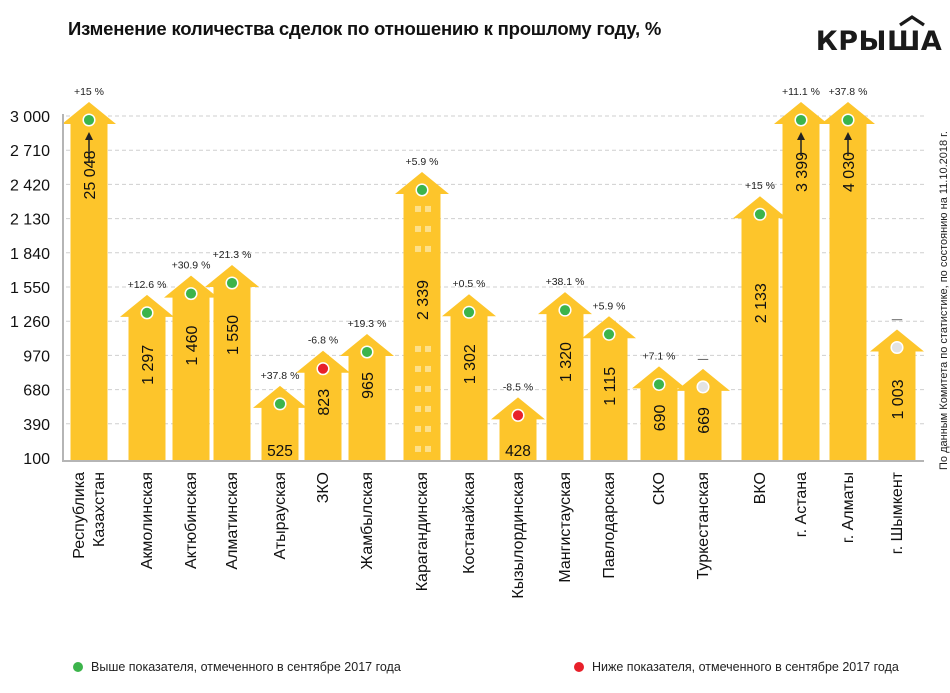 The height and width of the screenshot is (693, 950). I want to click on bar-arrow: +11.1 % 3 399, so click(801, 273).